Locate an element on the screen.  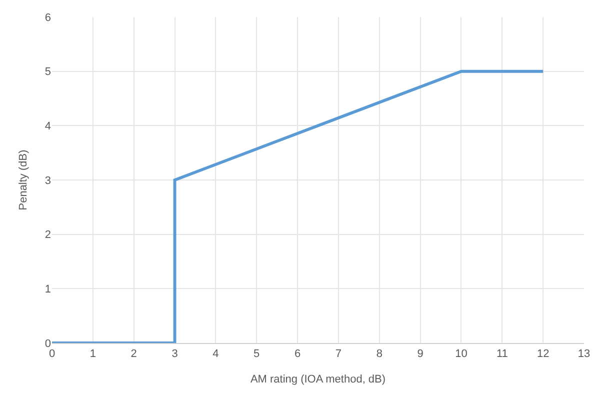
x-tick-label: 9 is located at coordinates (420, 354).